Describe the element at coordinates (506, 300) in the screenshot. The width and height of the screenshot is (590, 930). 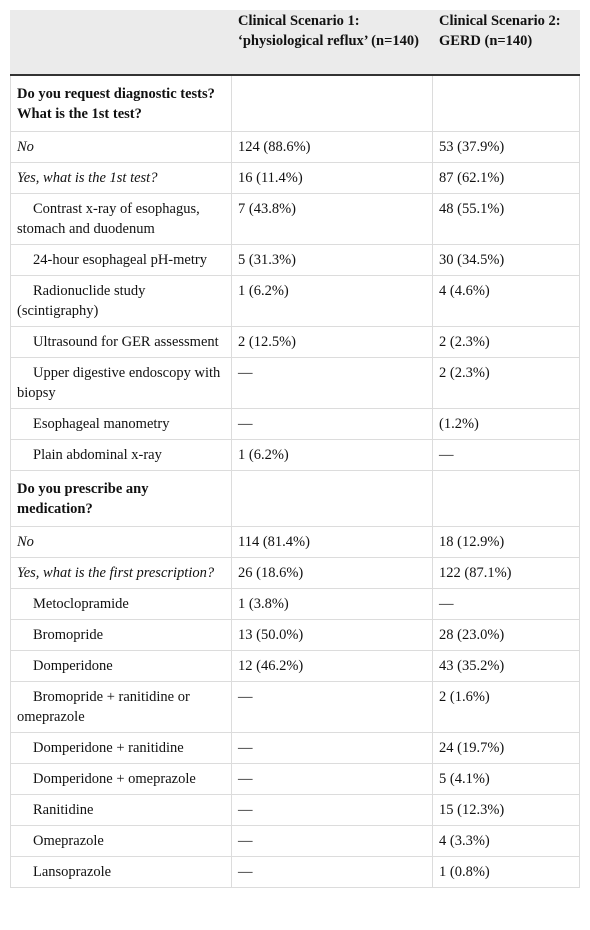
I see `value-cell: 4 (4.6%)` at that location.